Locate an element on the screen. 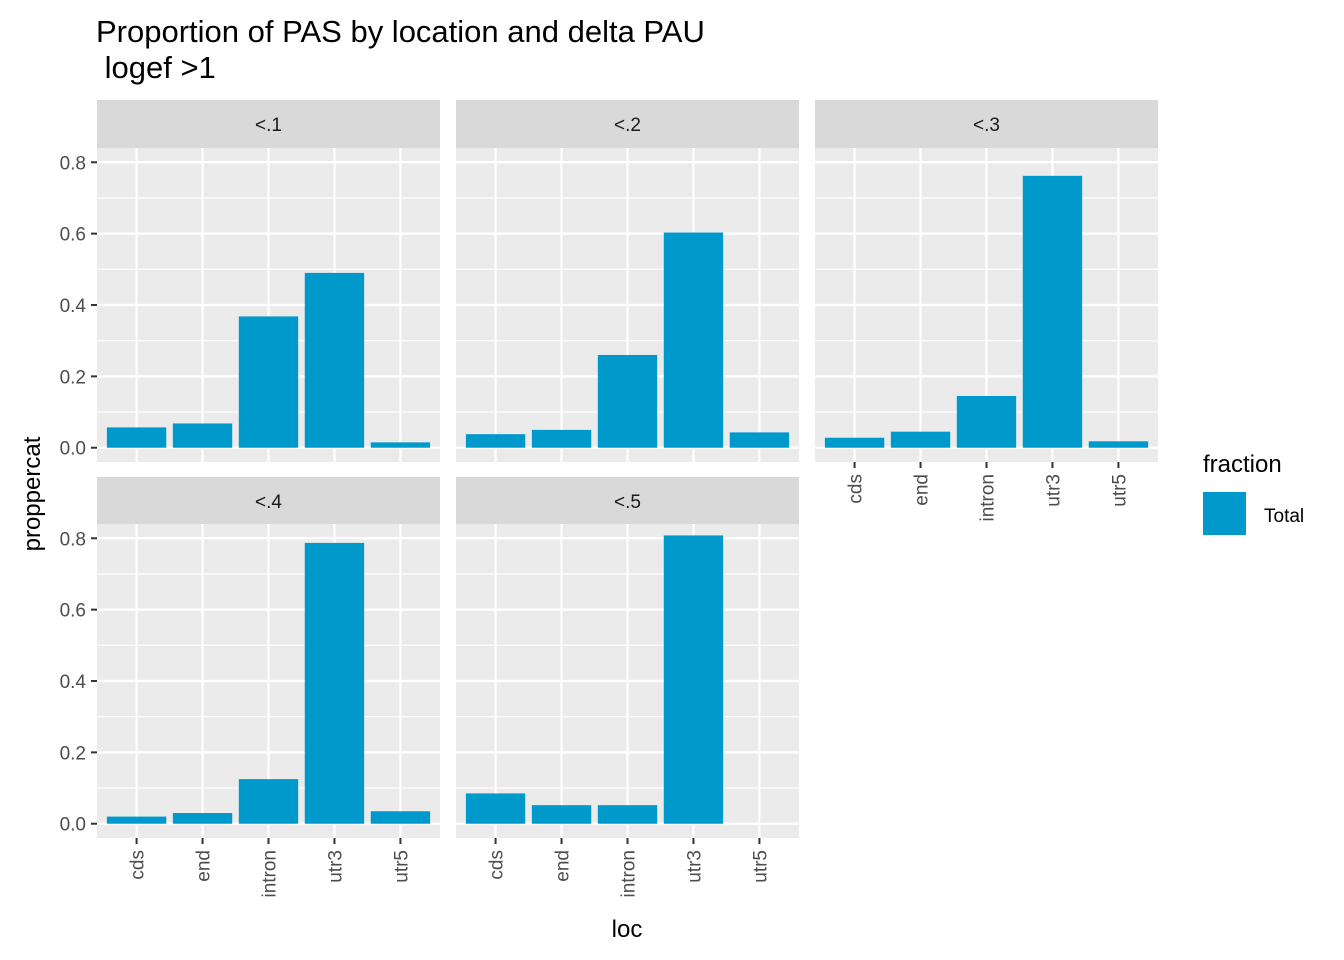 The width and height of the screenshot is (1344, 960). legend-title: fraction is located at coordinates (1242, 464).